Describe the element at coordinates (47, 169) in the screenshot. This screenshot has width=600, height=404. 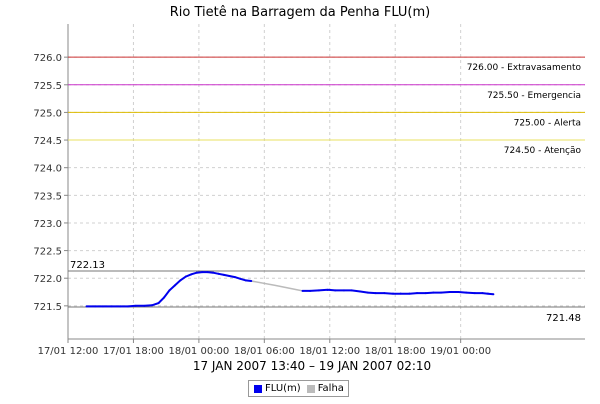
I see `y-tick-label: 724.0` at that location.